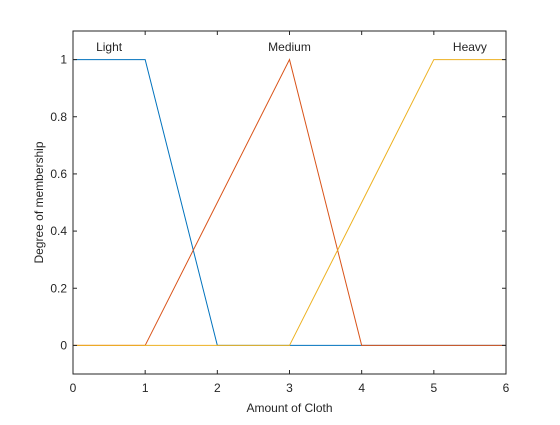 The width and height of the screenshot is (560, 425). What do you see at coordinates (109, 47) in the screenshot?
I see `mf-label-light: Light` at bounding box center [109, 47].